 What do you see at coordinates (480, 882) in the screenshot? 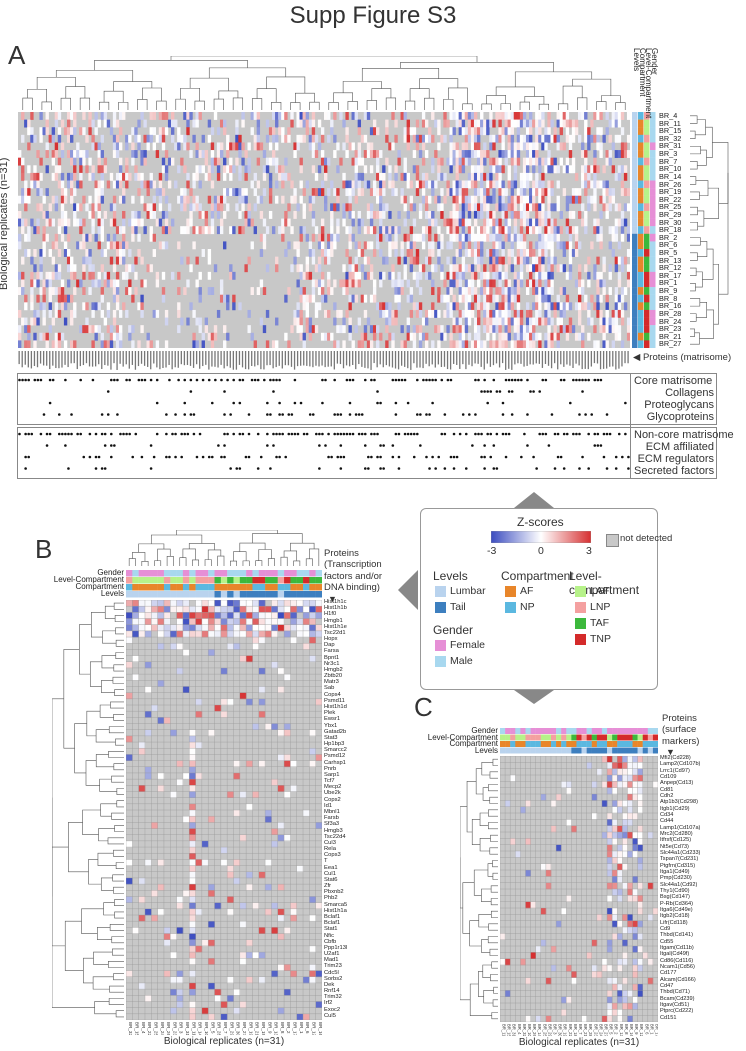
I see `panel-c-row-dendrogram-branch` at bounding box center [480, 882].